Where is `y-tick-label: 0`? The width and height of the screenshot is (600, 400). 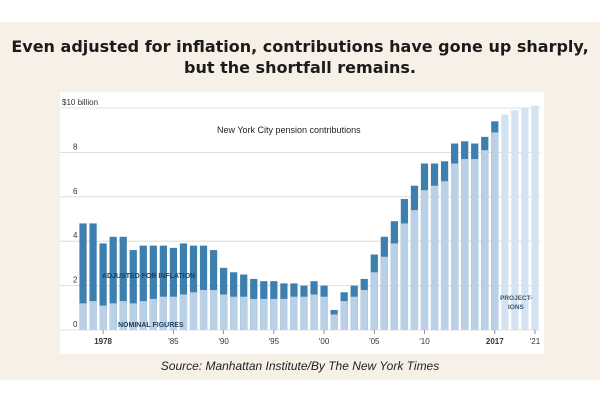 y-tick-label: 0 is located at coordinates (75, 324).